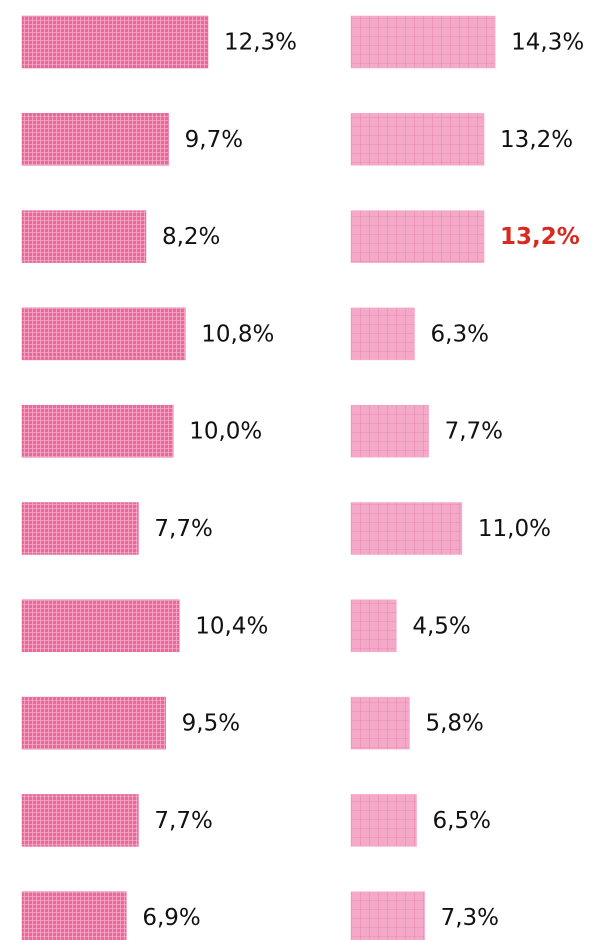 This screenshot has height=940, width=592. I want to click on value-label: 6,5%, so click(462, 821).